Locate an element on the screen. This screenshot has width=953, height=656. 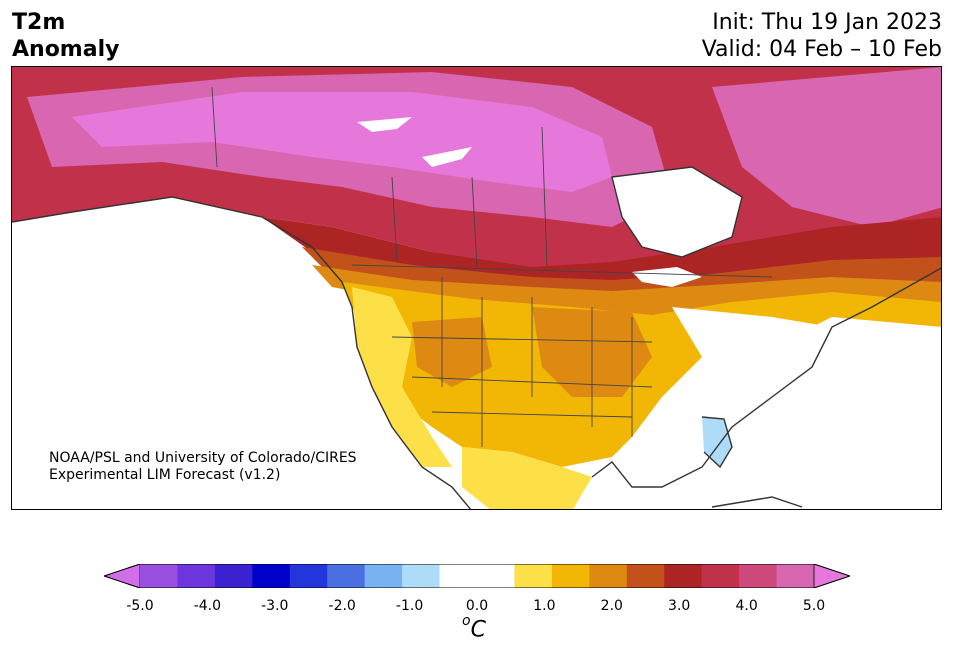
colorbar-min-extension is located at coordinates (122, 576).